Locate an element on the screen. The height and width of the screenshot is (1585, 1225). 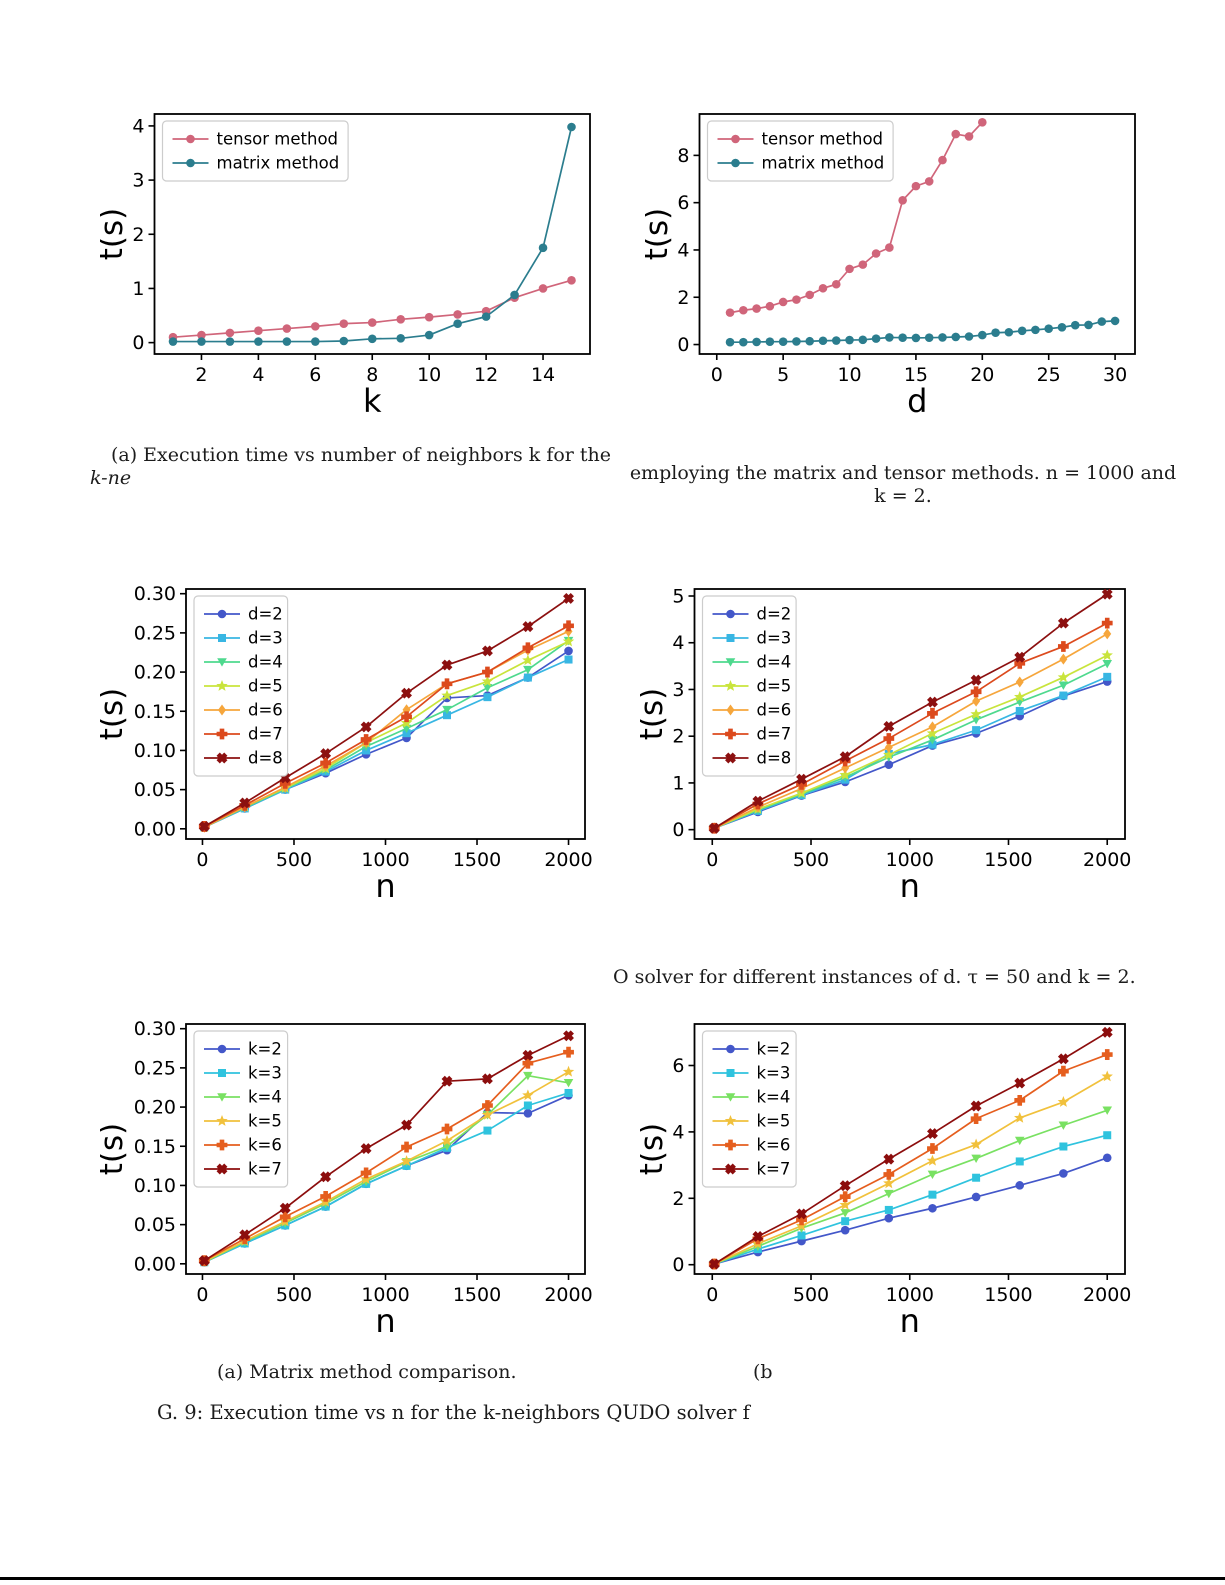
svg-text: 3 is located at coordinates (138, 181).